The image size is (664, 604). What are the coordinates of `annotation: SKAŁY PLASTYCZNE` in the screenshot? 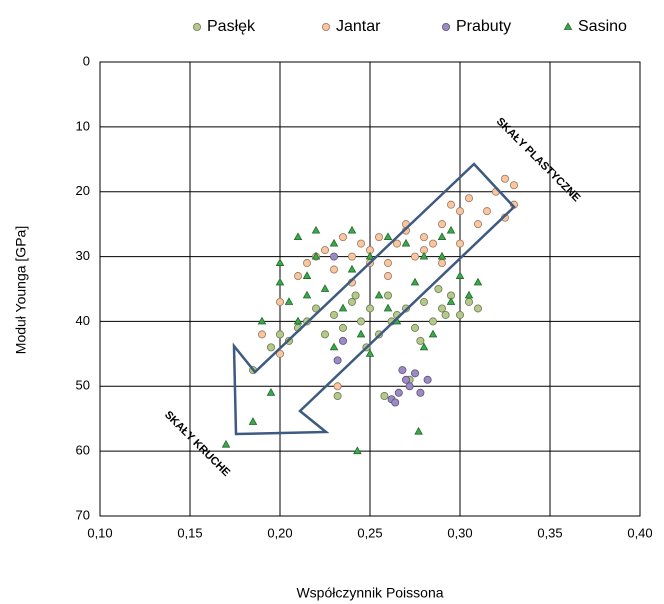 It's located at (538, 160).